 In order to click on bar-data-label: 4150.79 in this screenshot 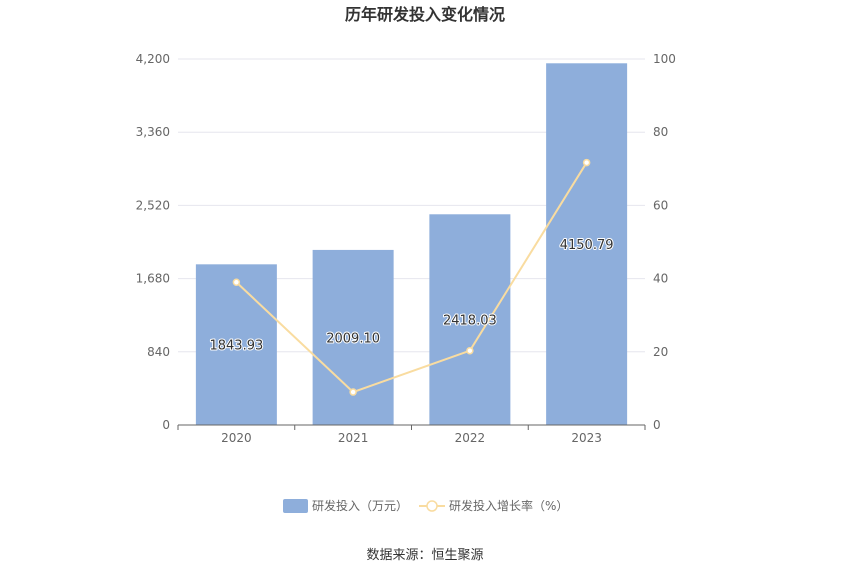, I will do `click(587, 245)`.